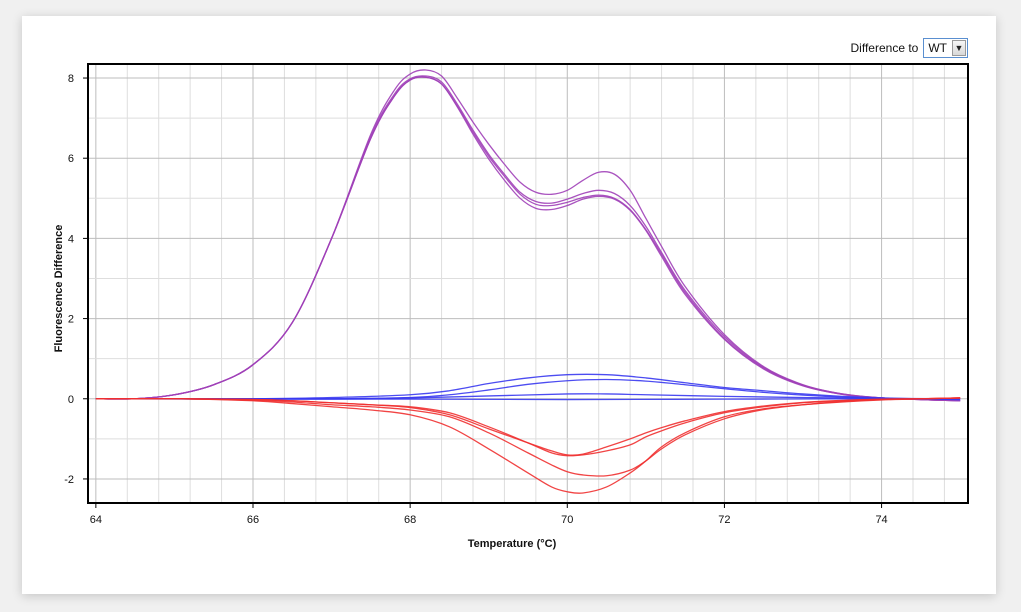  What do you see at coordinates (512, 544) in the screenshot?
I see `x-axis-label: Temperature (°C)` at bounding box center [512, 544].